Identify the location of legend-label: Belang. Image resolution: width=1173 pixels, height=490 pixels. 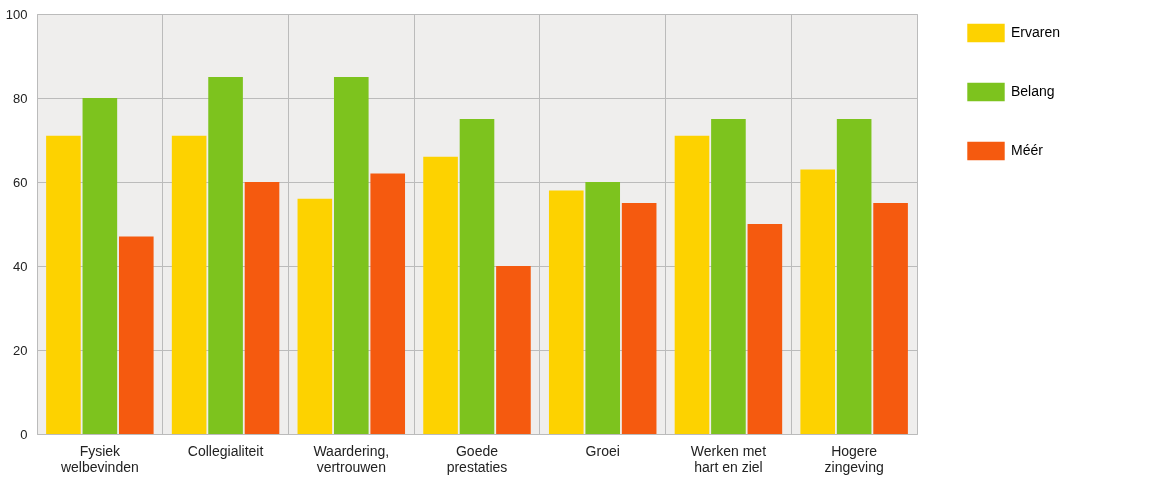
(1033, 91).